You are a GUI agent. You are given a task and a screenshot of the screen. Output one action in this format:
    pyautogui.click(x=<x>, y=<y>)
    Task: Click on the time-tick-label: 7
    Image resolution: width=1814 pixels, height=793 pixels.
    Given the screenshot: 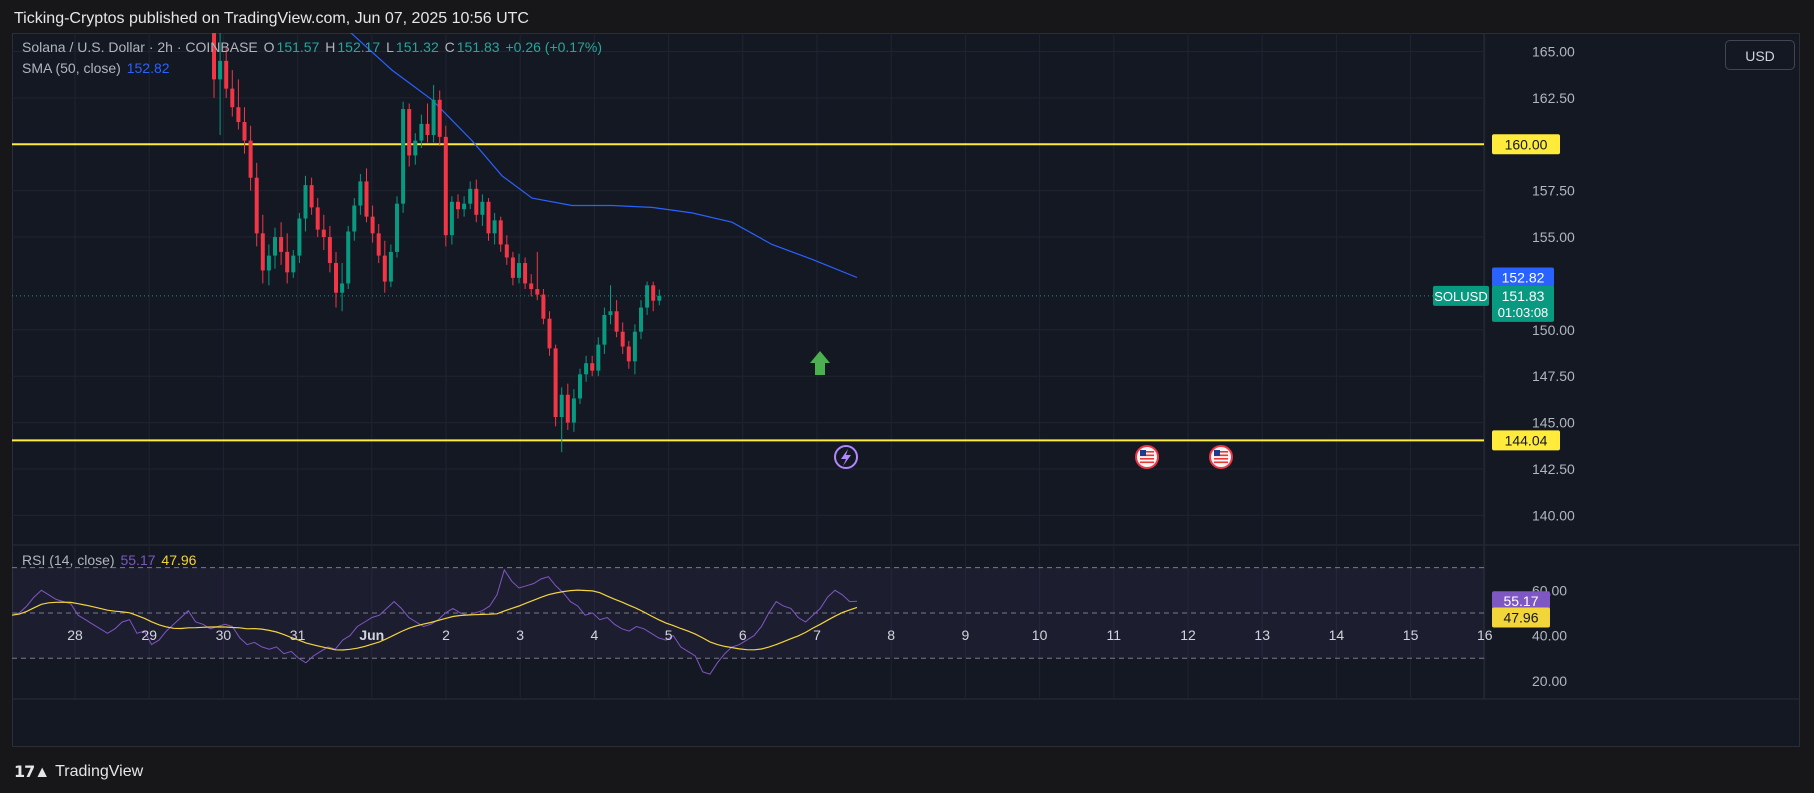 What is the action you would take?
    pyautogui.click(x=817, y=635)
    